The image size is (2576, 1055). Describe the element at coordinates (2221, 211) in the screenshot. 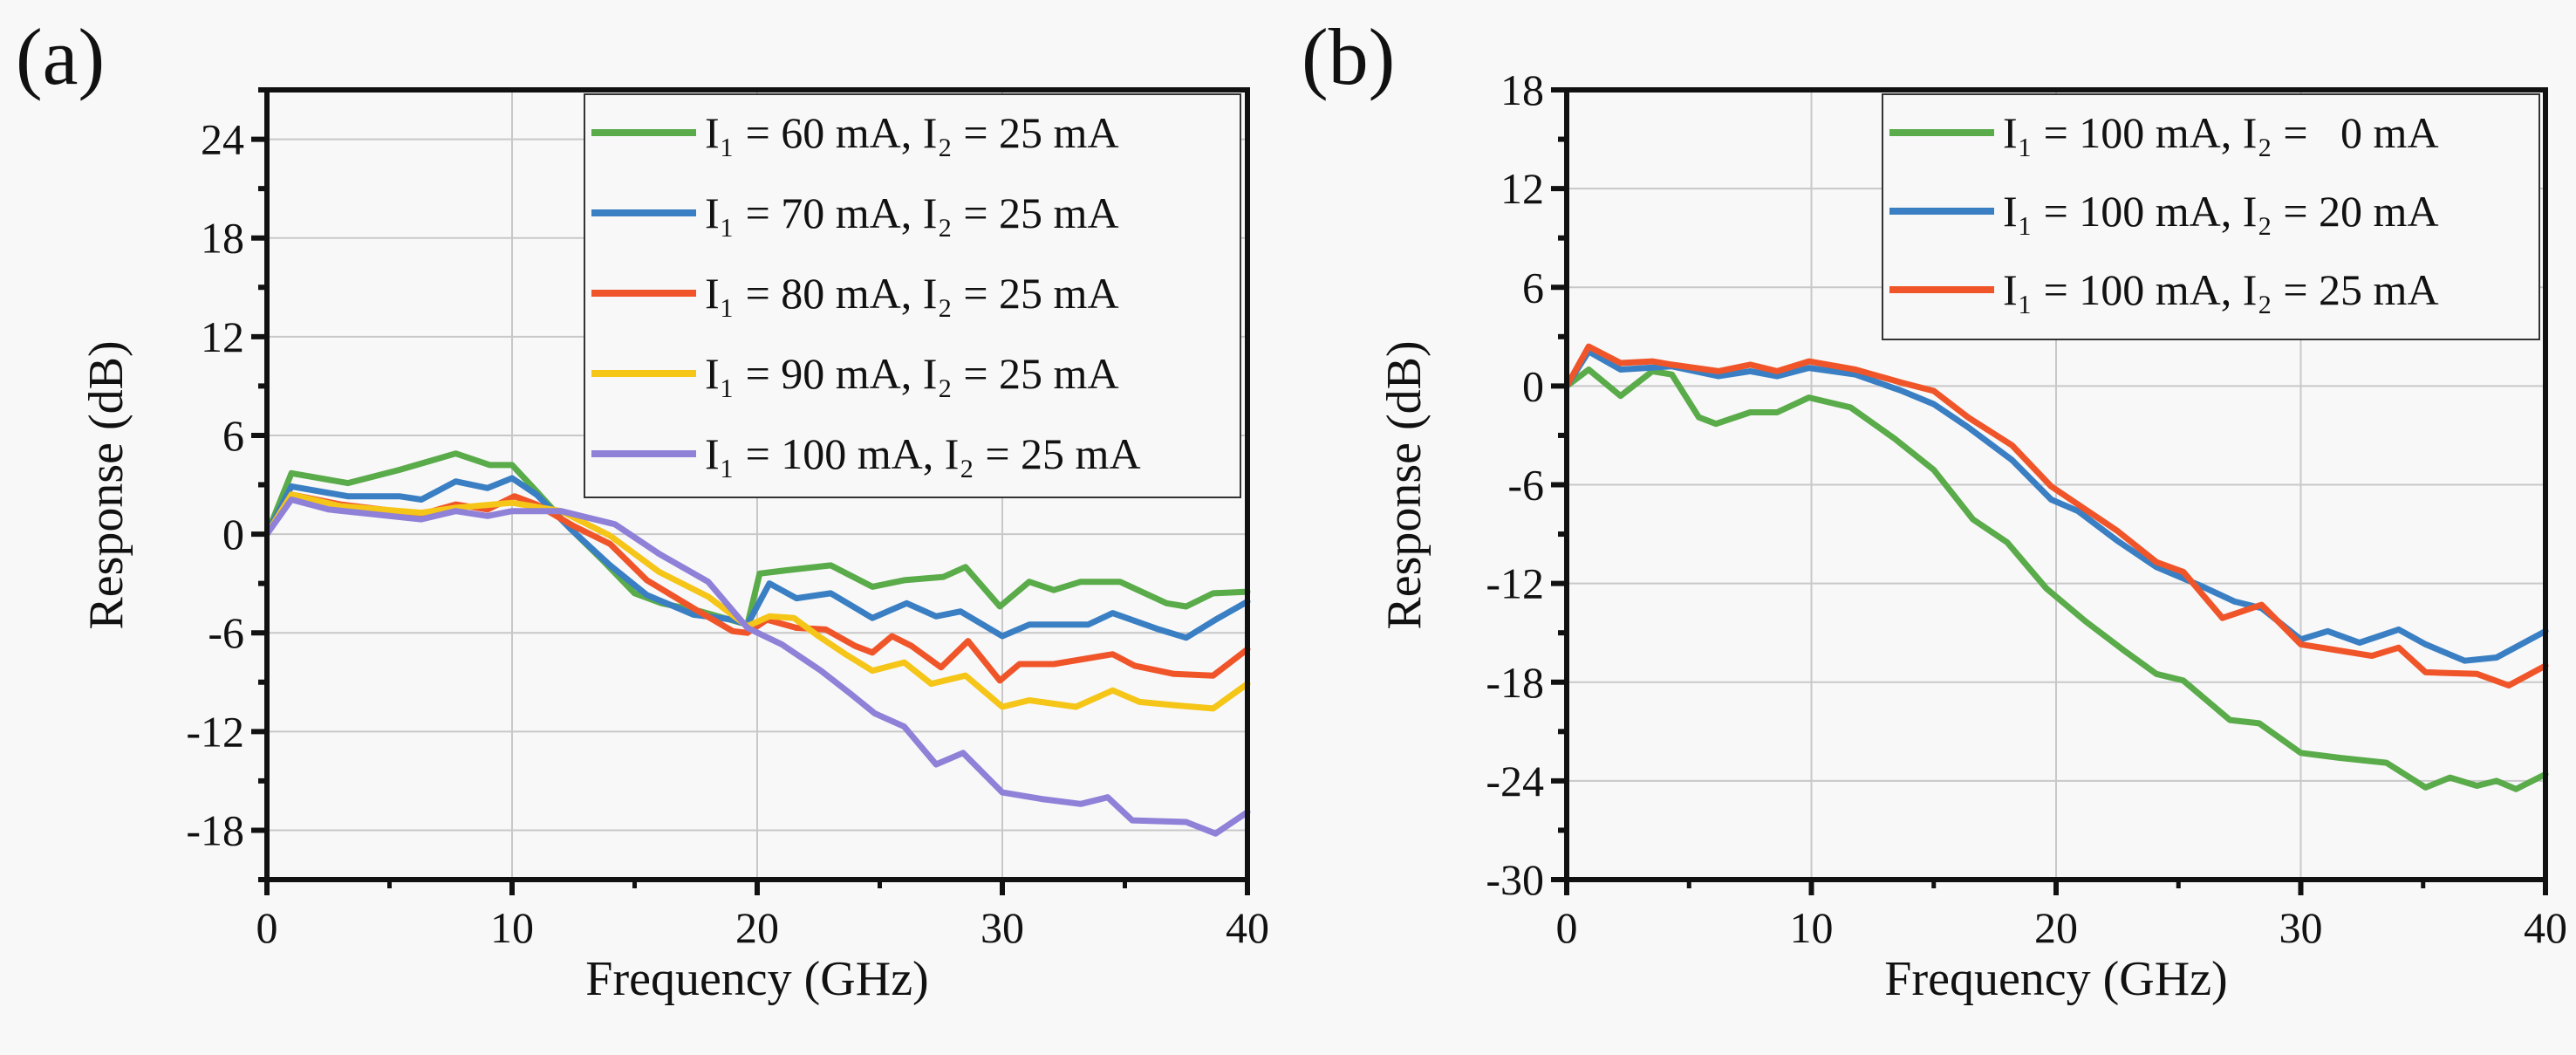

I see `legend-label-2: I₁ = 100 mA, I₂ = 20 mA` at that location.